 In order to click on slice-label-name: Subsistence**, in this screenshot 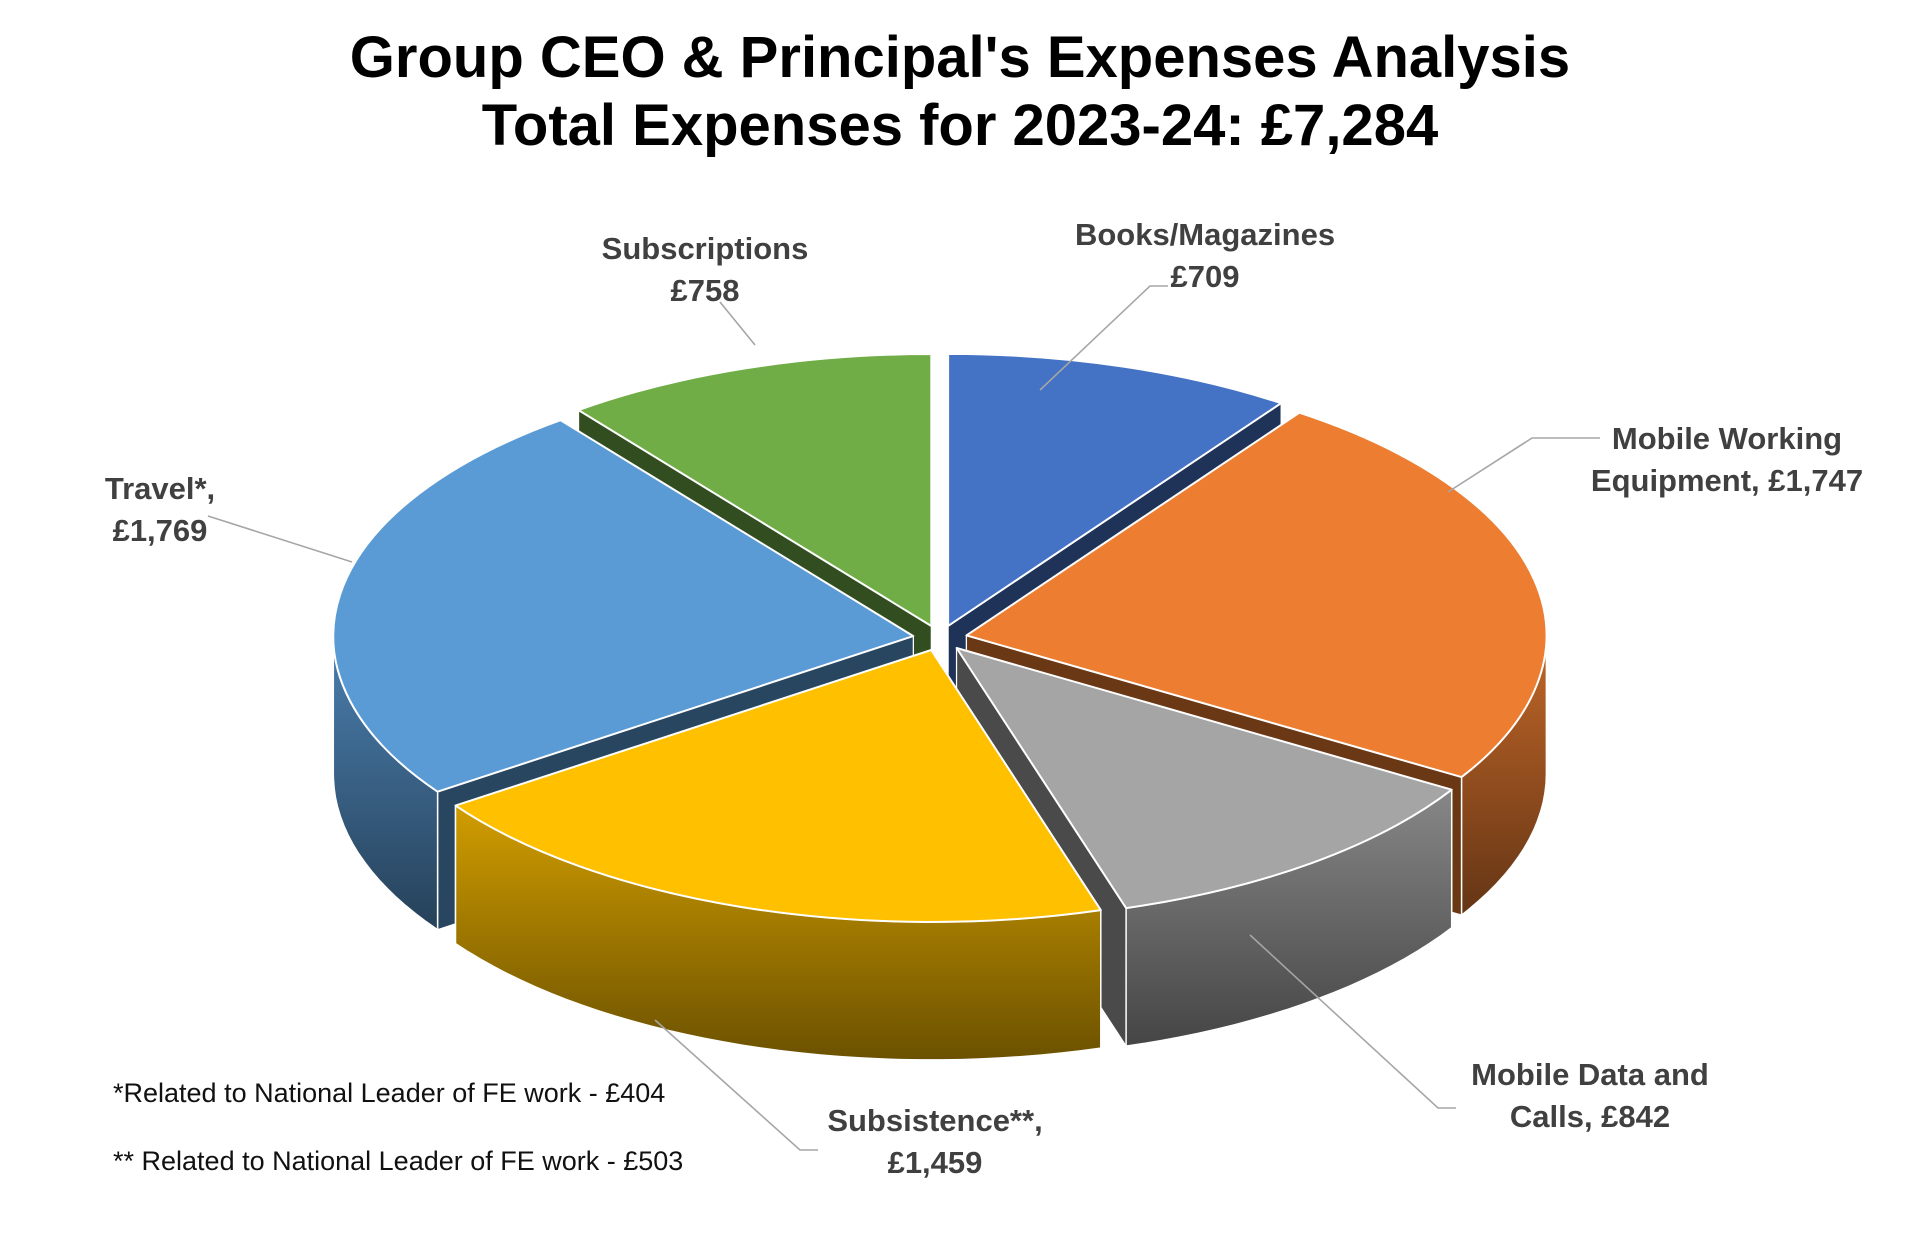, I will do `click(935, 1120)`.